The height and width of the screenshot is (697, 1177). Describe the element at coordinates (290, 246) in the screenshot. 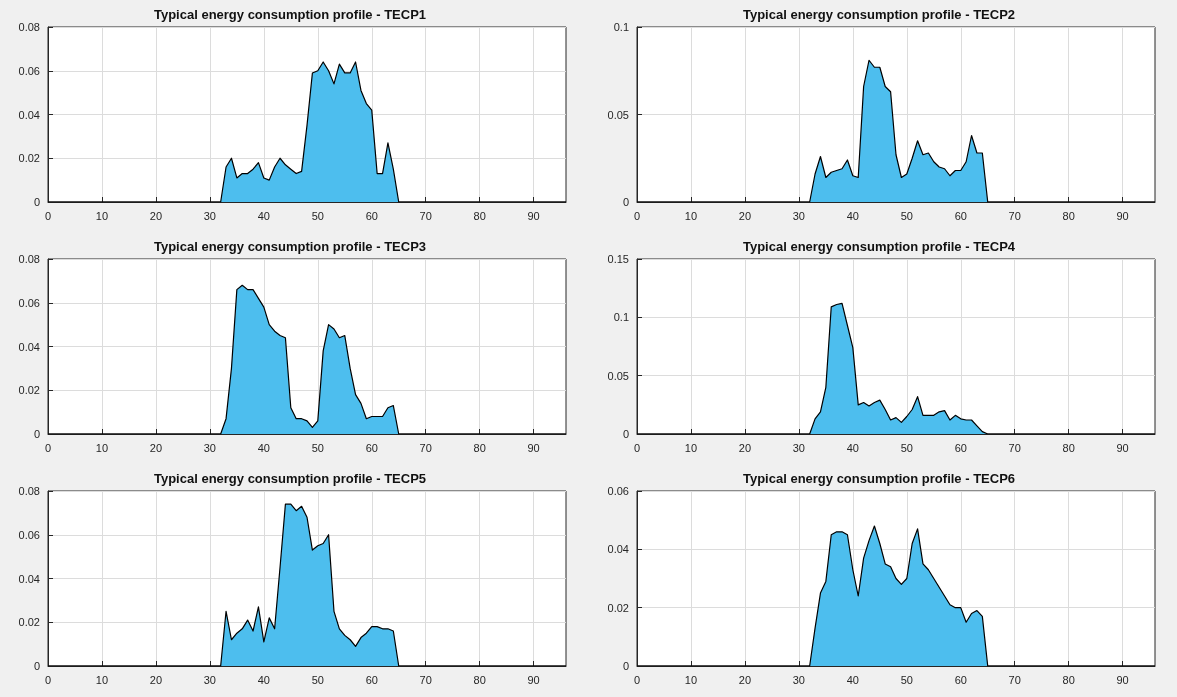

I see `chart-title: Typical energy consumption profile - TECP3` at that location.